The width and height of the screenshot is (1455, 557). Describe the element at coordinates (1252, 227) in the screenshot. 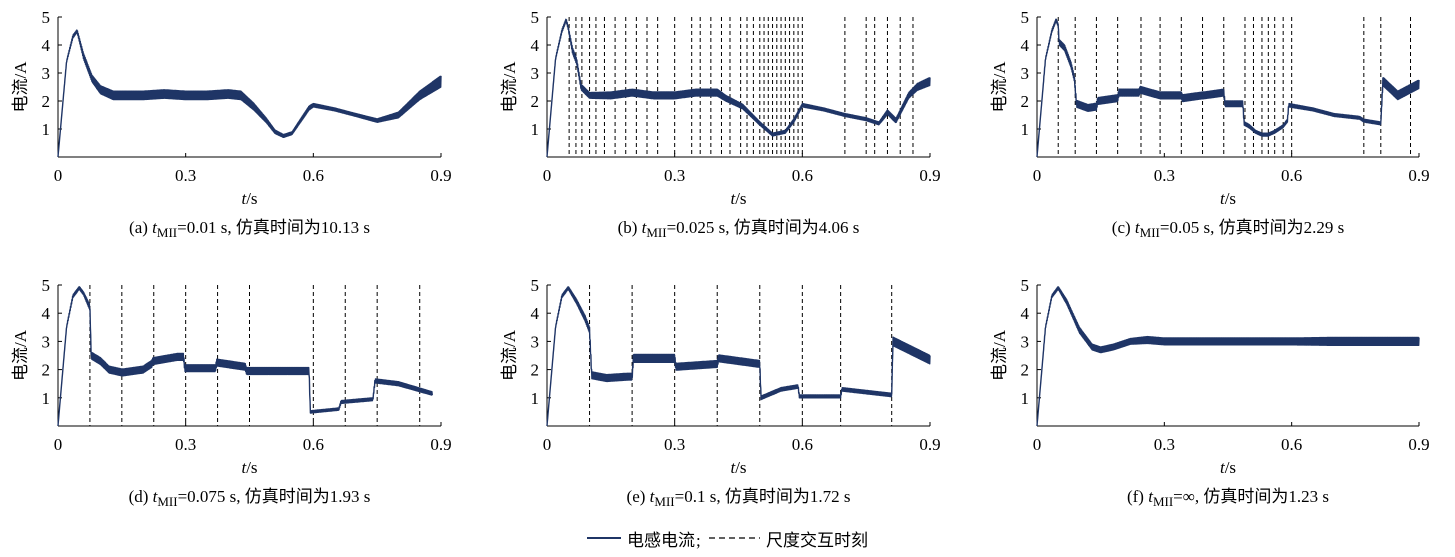

I see `caption-text: =0.05 s, 仿真时间为2.29 s` at that location.